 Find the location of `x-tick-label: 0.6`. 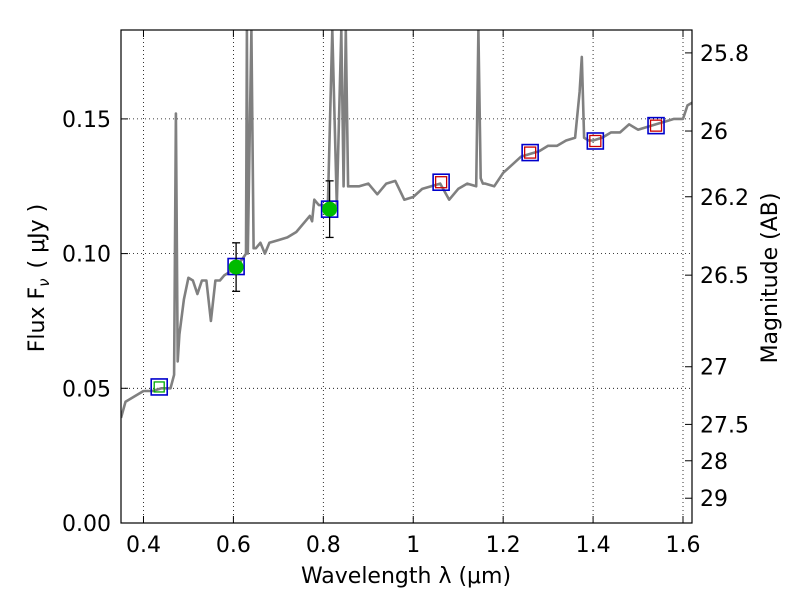

x-tick-label: 0.6 is located at coordinates (233, 545).